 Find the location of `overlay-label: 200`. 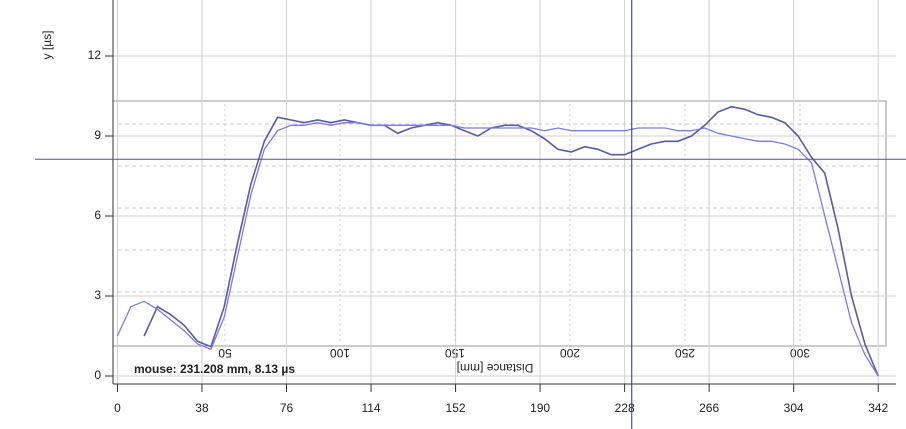

overlay-label: 200 is located at coordinates (570, 353).